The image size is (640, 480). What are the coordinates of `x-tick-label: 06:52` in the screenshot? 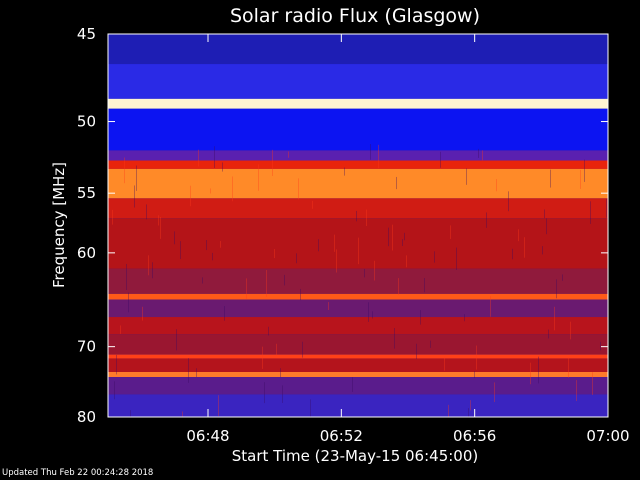 It's located at (341, 436).